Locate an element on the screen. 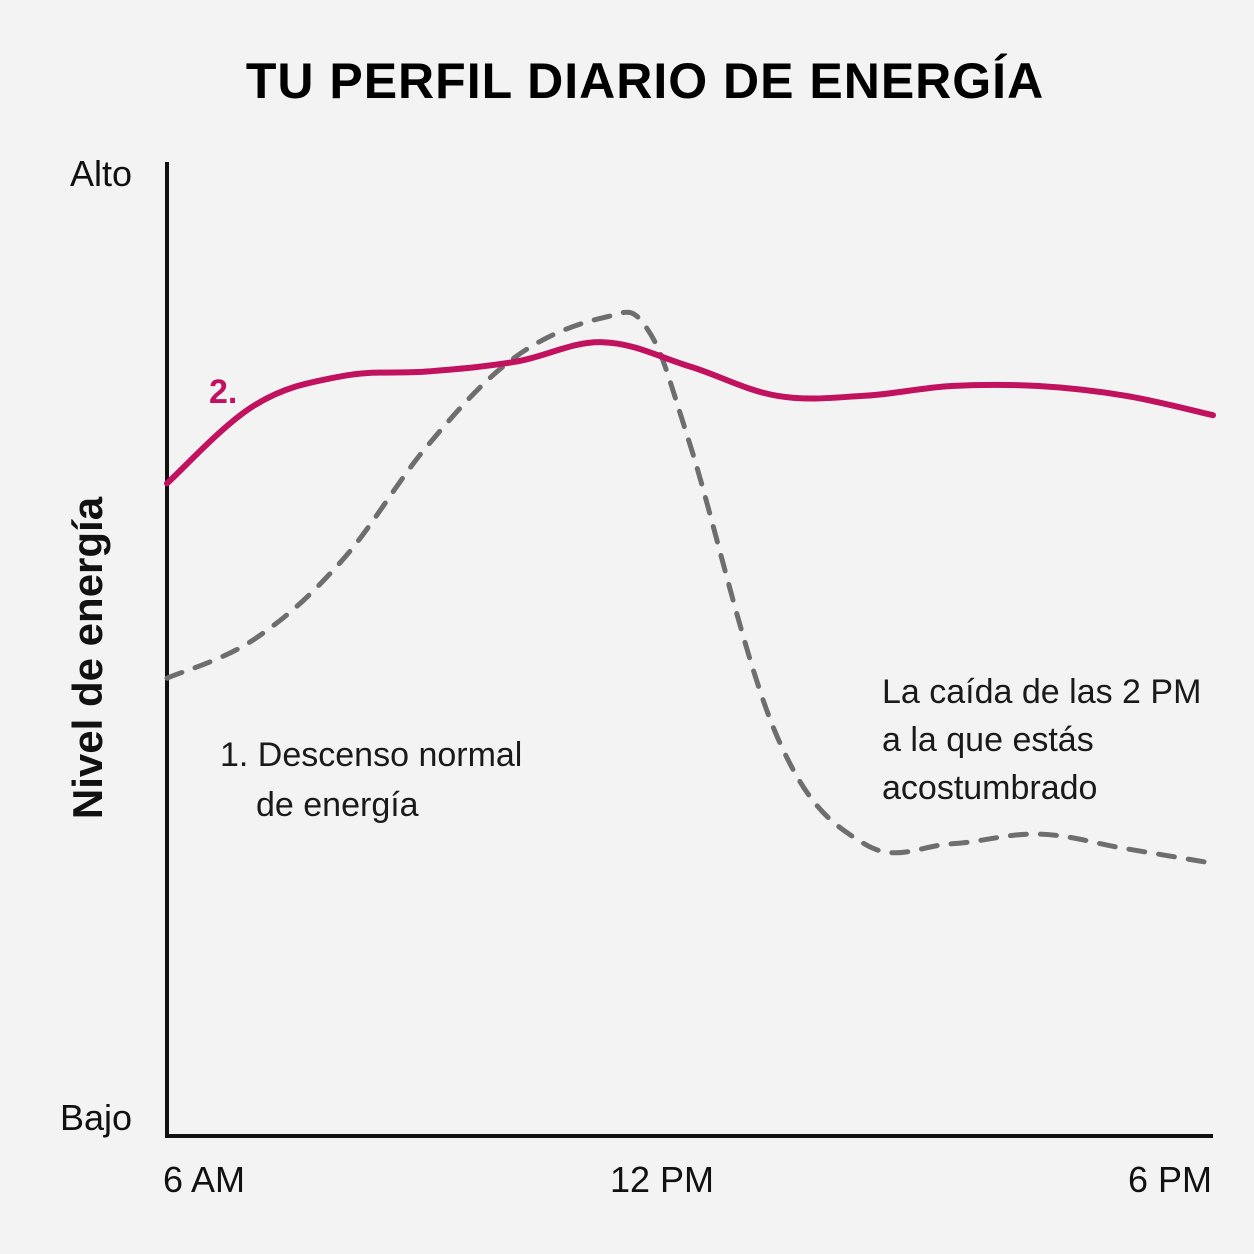 The height and width of the screenshot is (1254, 1254). x-tick-12pm: 12 PM is located at coordinates (662, 1179).